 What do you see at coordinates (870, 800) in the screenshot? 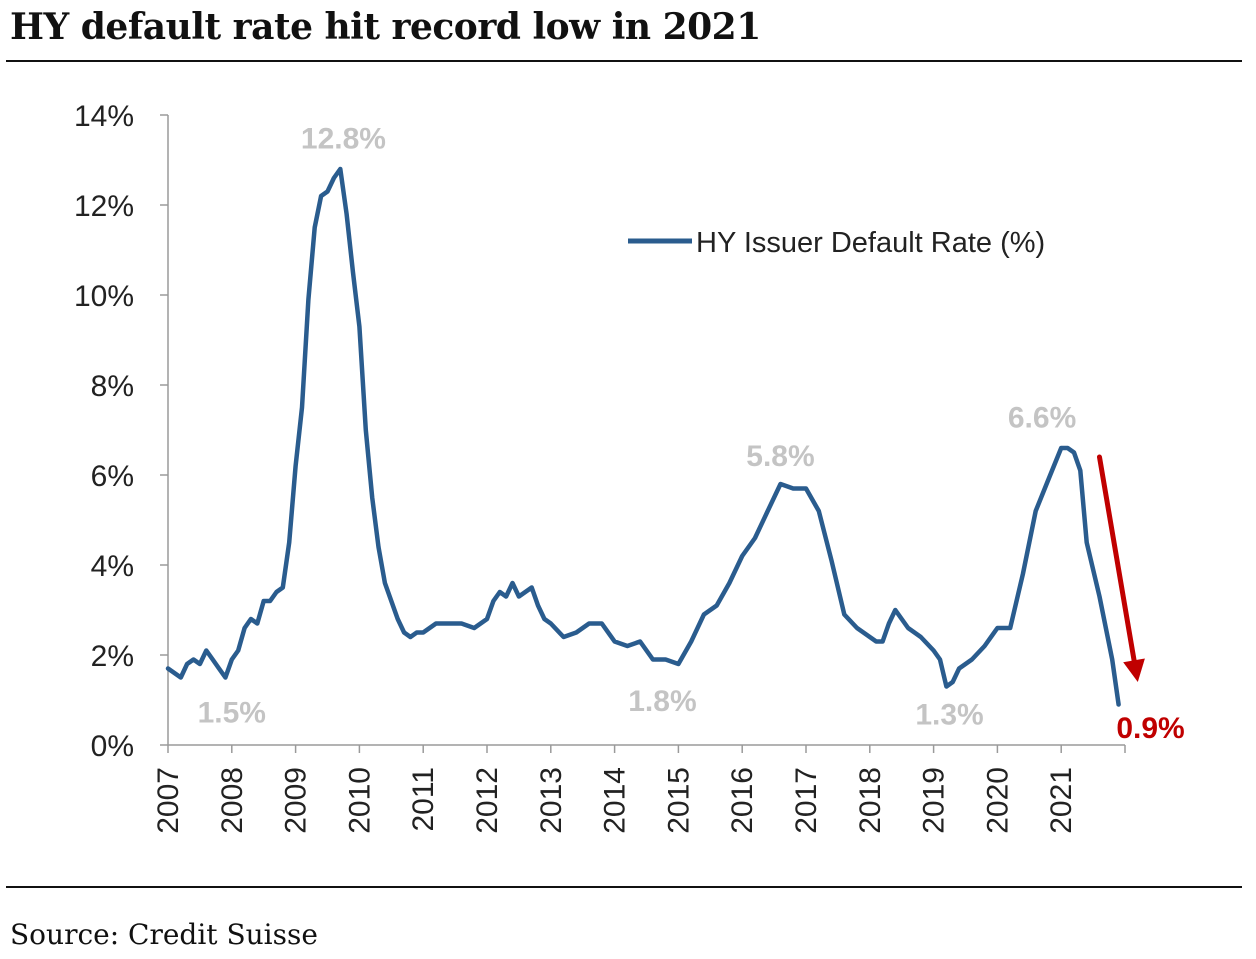
I see `x-tick-label: 2018` at bounding box center [870, 800].